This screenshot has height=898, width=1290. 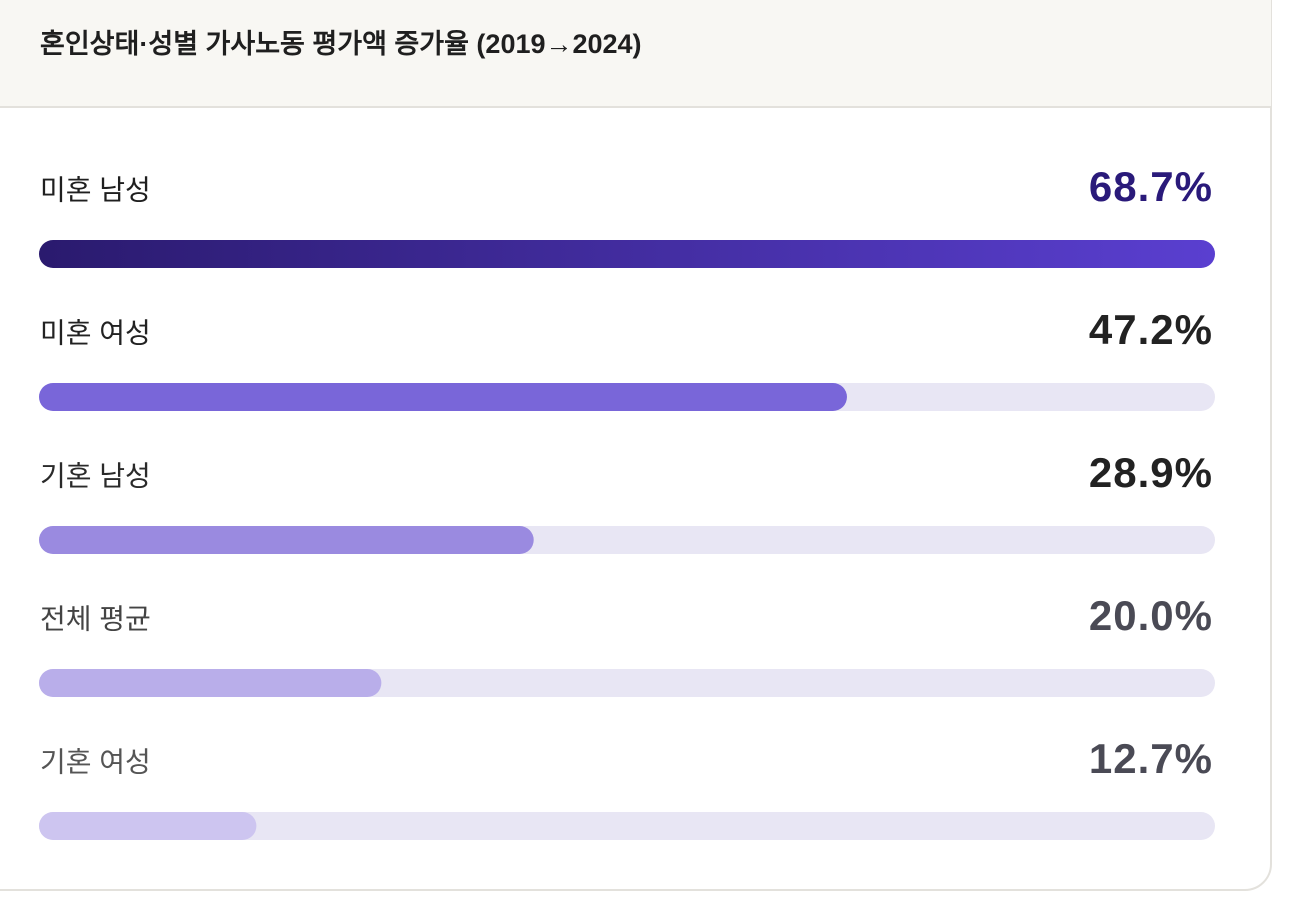 What do you see at coordinates (95, 332) in the screenshot?
I see `category-label: 미혼 여성` at bounding box center [95, 332].